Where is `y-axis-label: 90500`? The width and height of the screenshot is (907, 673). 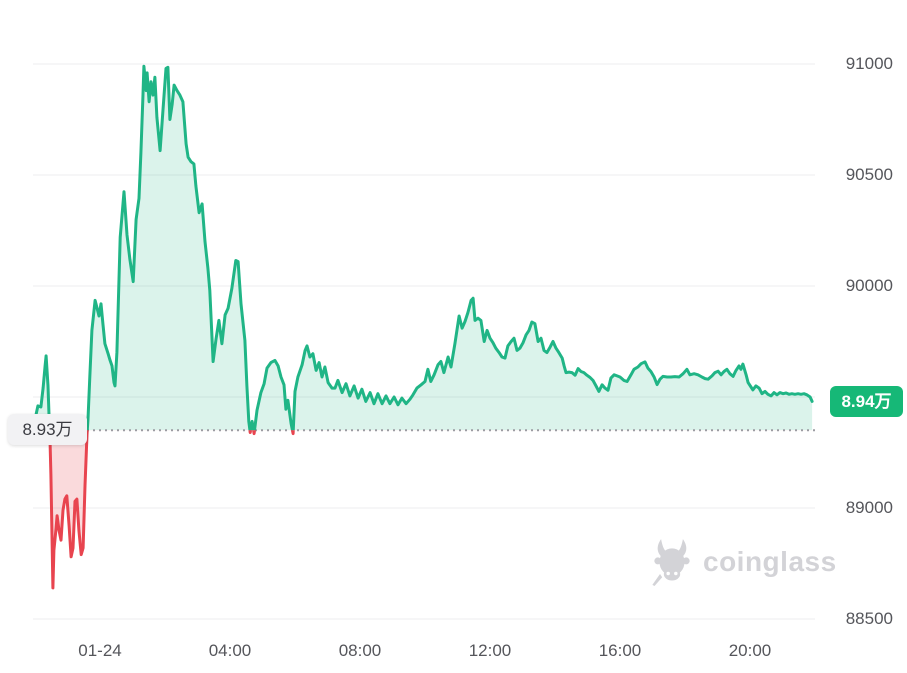
y-axis-label: 90500 is located at coordinates (869, 174).